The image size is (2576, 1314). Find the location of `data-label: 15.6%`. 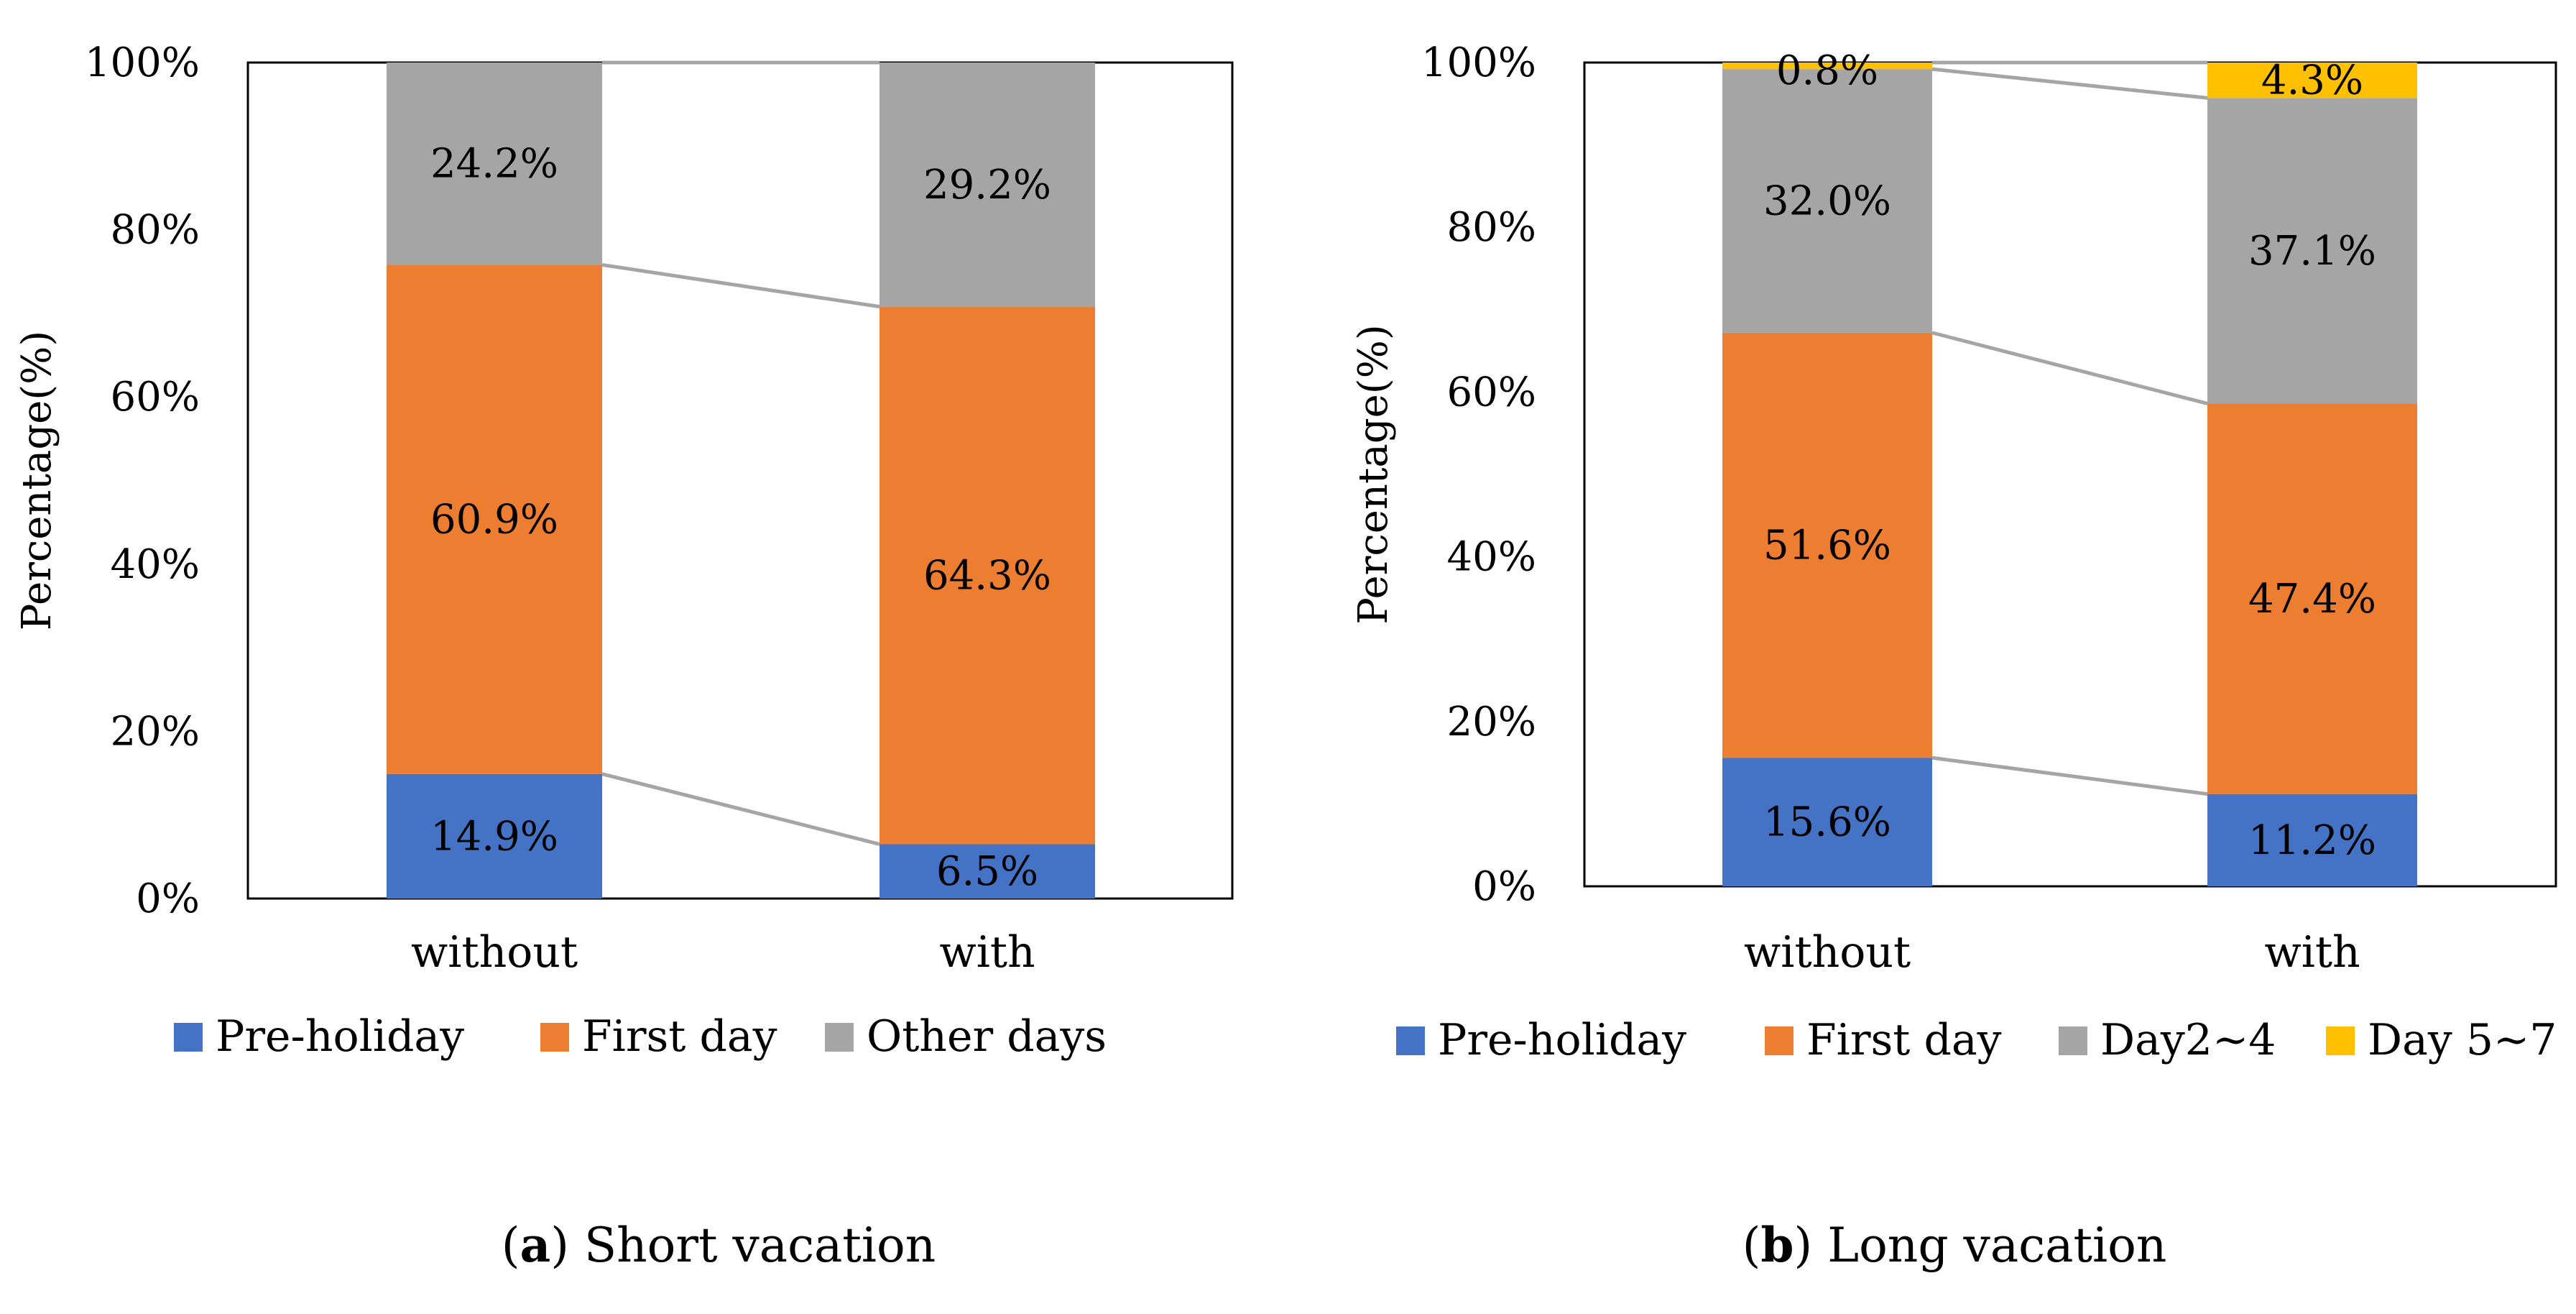

data-label: 15.6% is located at coordinates (1827, 822).